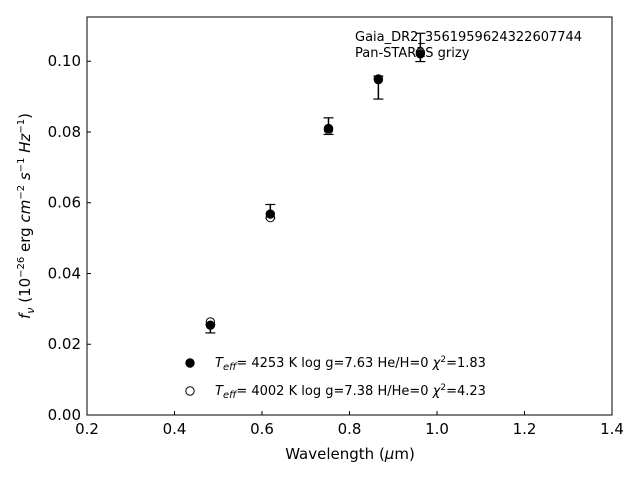  What do you see at coordinates (437, 429) in the screenshot?
I see `x-tick-label: 1.0` at bounding box center [437, 429].